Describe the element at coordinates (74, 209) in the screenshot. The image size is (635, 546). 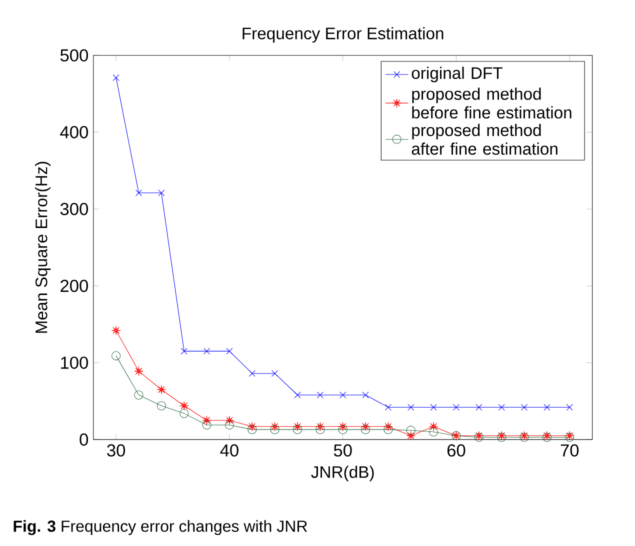
I see `y-tick-label: 300` at that location.